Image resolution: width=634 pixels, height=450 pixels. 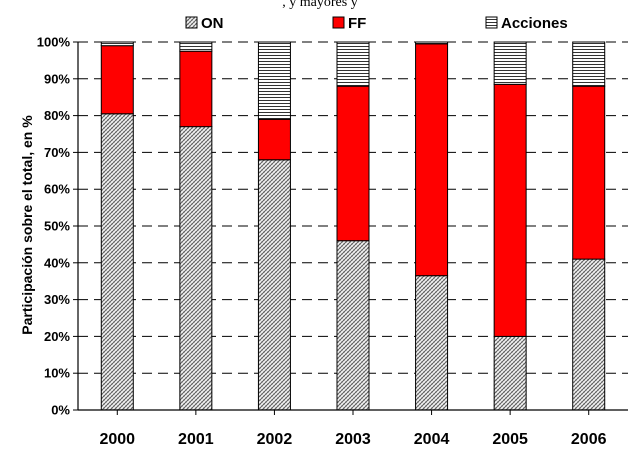 I want to click on y-tick-label: 70%, so click(x=57, y=152).